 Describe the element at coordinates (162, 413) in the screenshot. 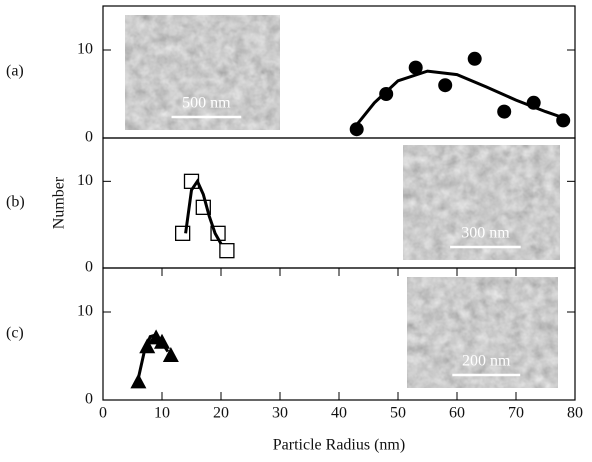

I see `x-tick-label: 10` at that location.